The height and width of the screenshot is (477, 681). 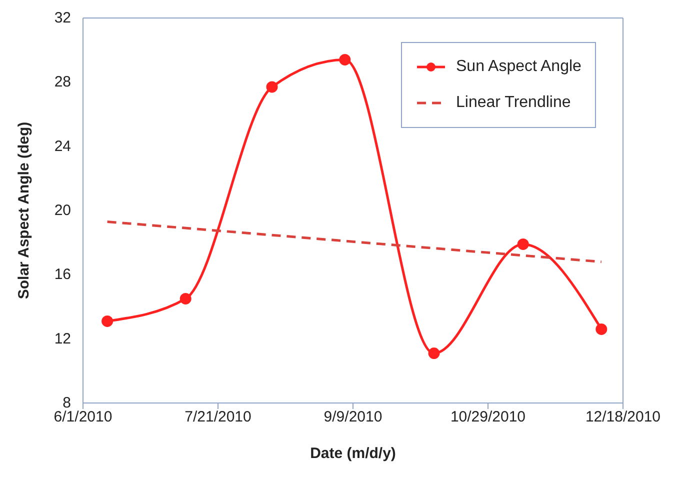 I want to click on x-tick-label: 6/1/2010, so click(x=83, y=417).